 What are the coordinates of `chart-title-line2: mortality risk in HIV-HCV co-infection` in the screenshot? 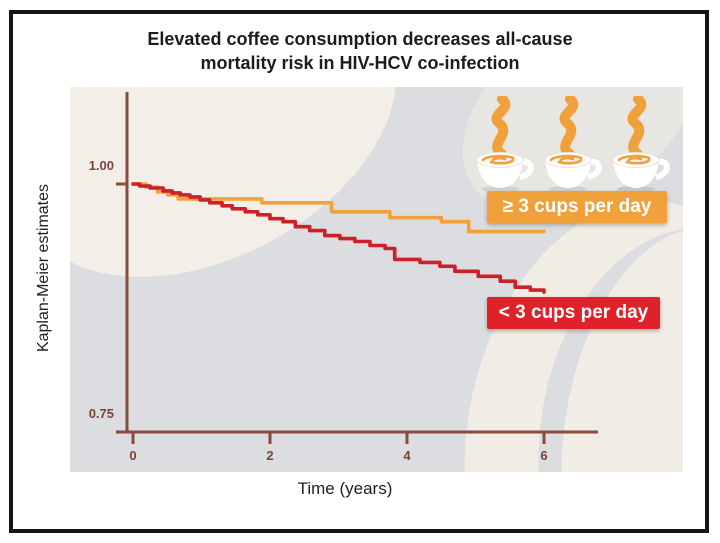 It's located at (360, 63).